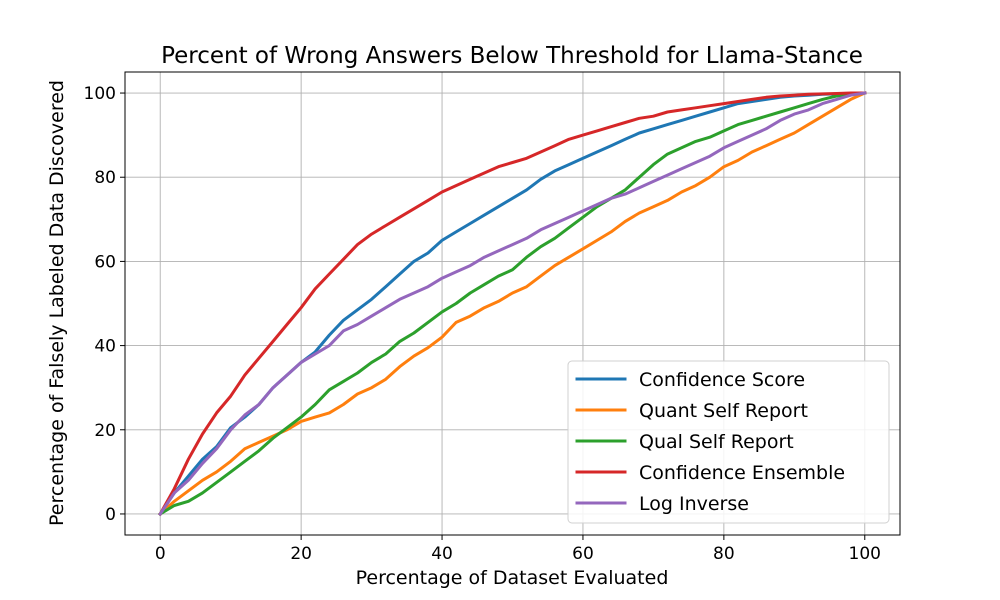 The image size is (1000, 600). Describe the element at coordinates (442, 554) in the screenshot. I see `x-tick-label-40: 40` at that location.